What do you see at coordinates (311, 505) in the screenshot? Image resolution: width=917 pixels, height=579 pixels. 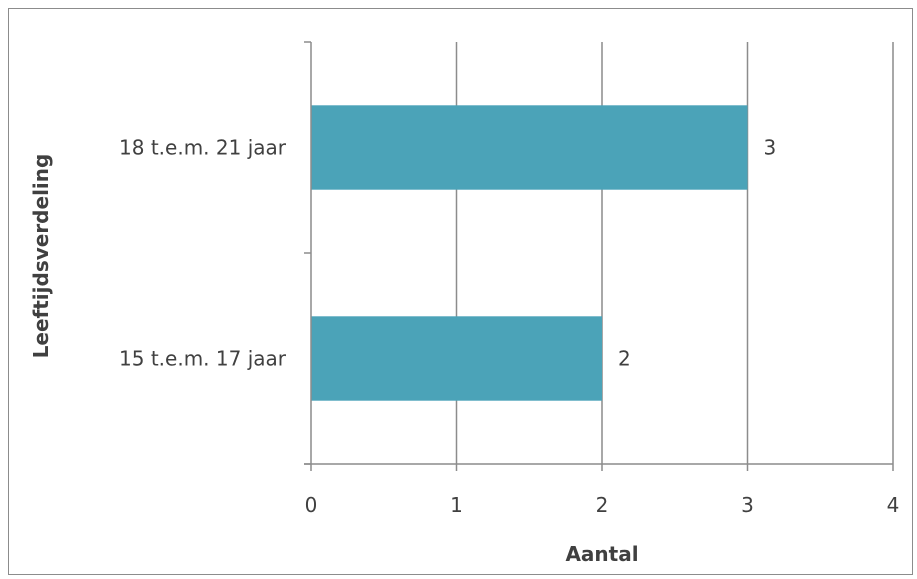 I see `x-tick-label: 0` at bounding box center [311, 505].